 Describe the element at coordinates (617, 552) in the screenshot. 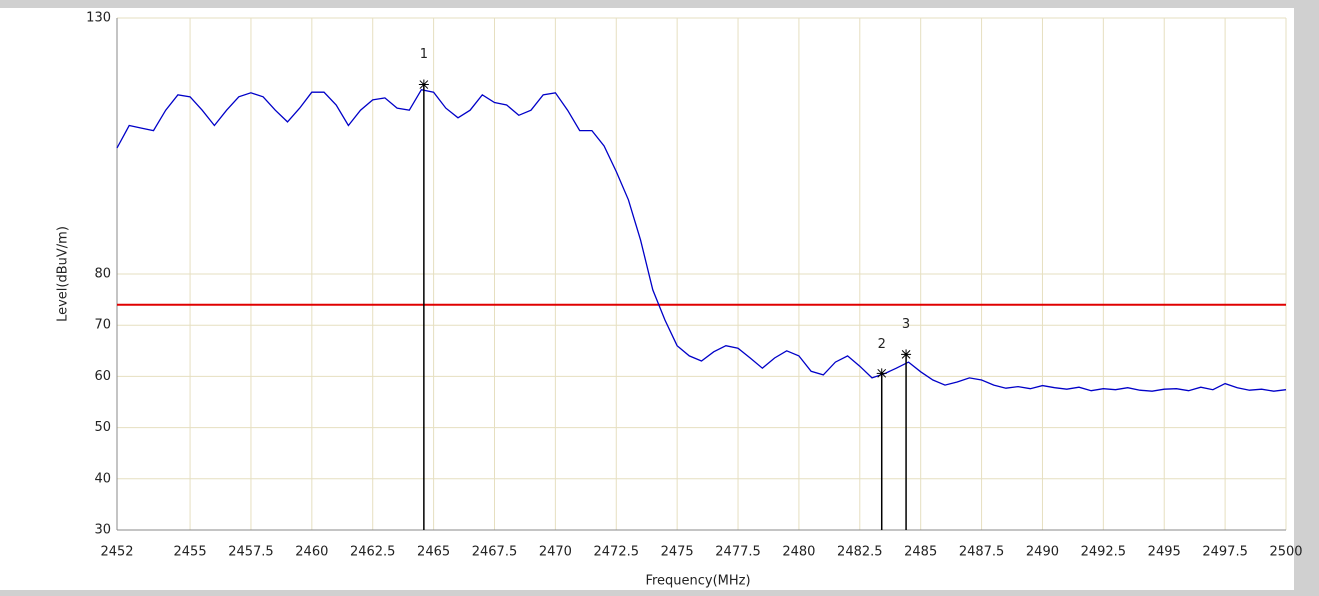

I see `x-tick-label: 2472.5` at that location.